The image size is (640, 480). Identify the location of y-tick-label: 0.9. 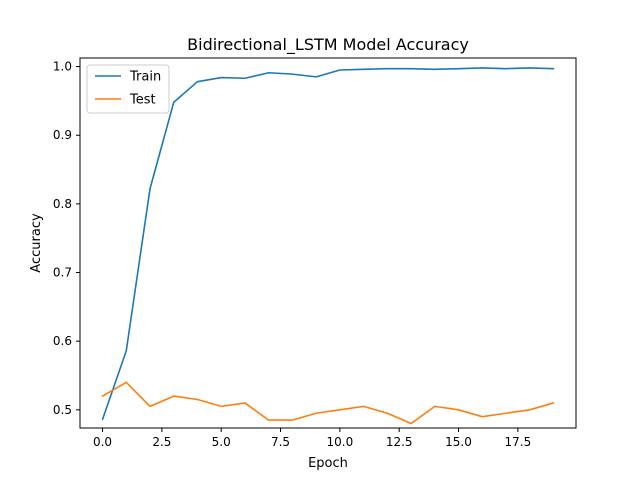
(62, 135).